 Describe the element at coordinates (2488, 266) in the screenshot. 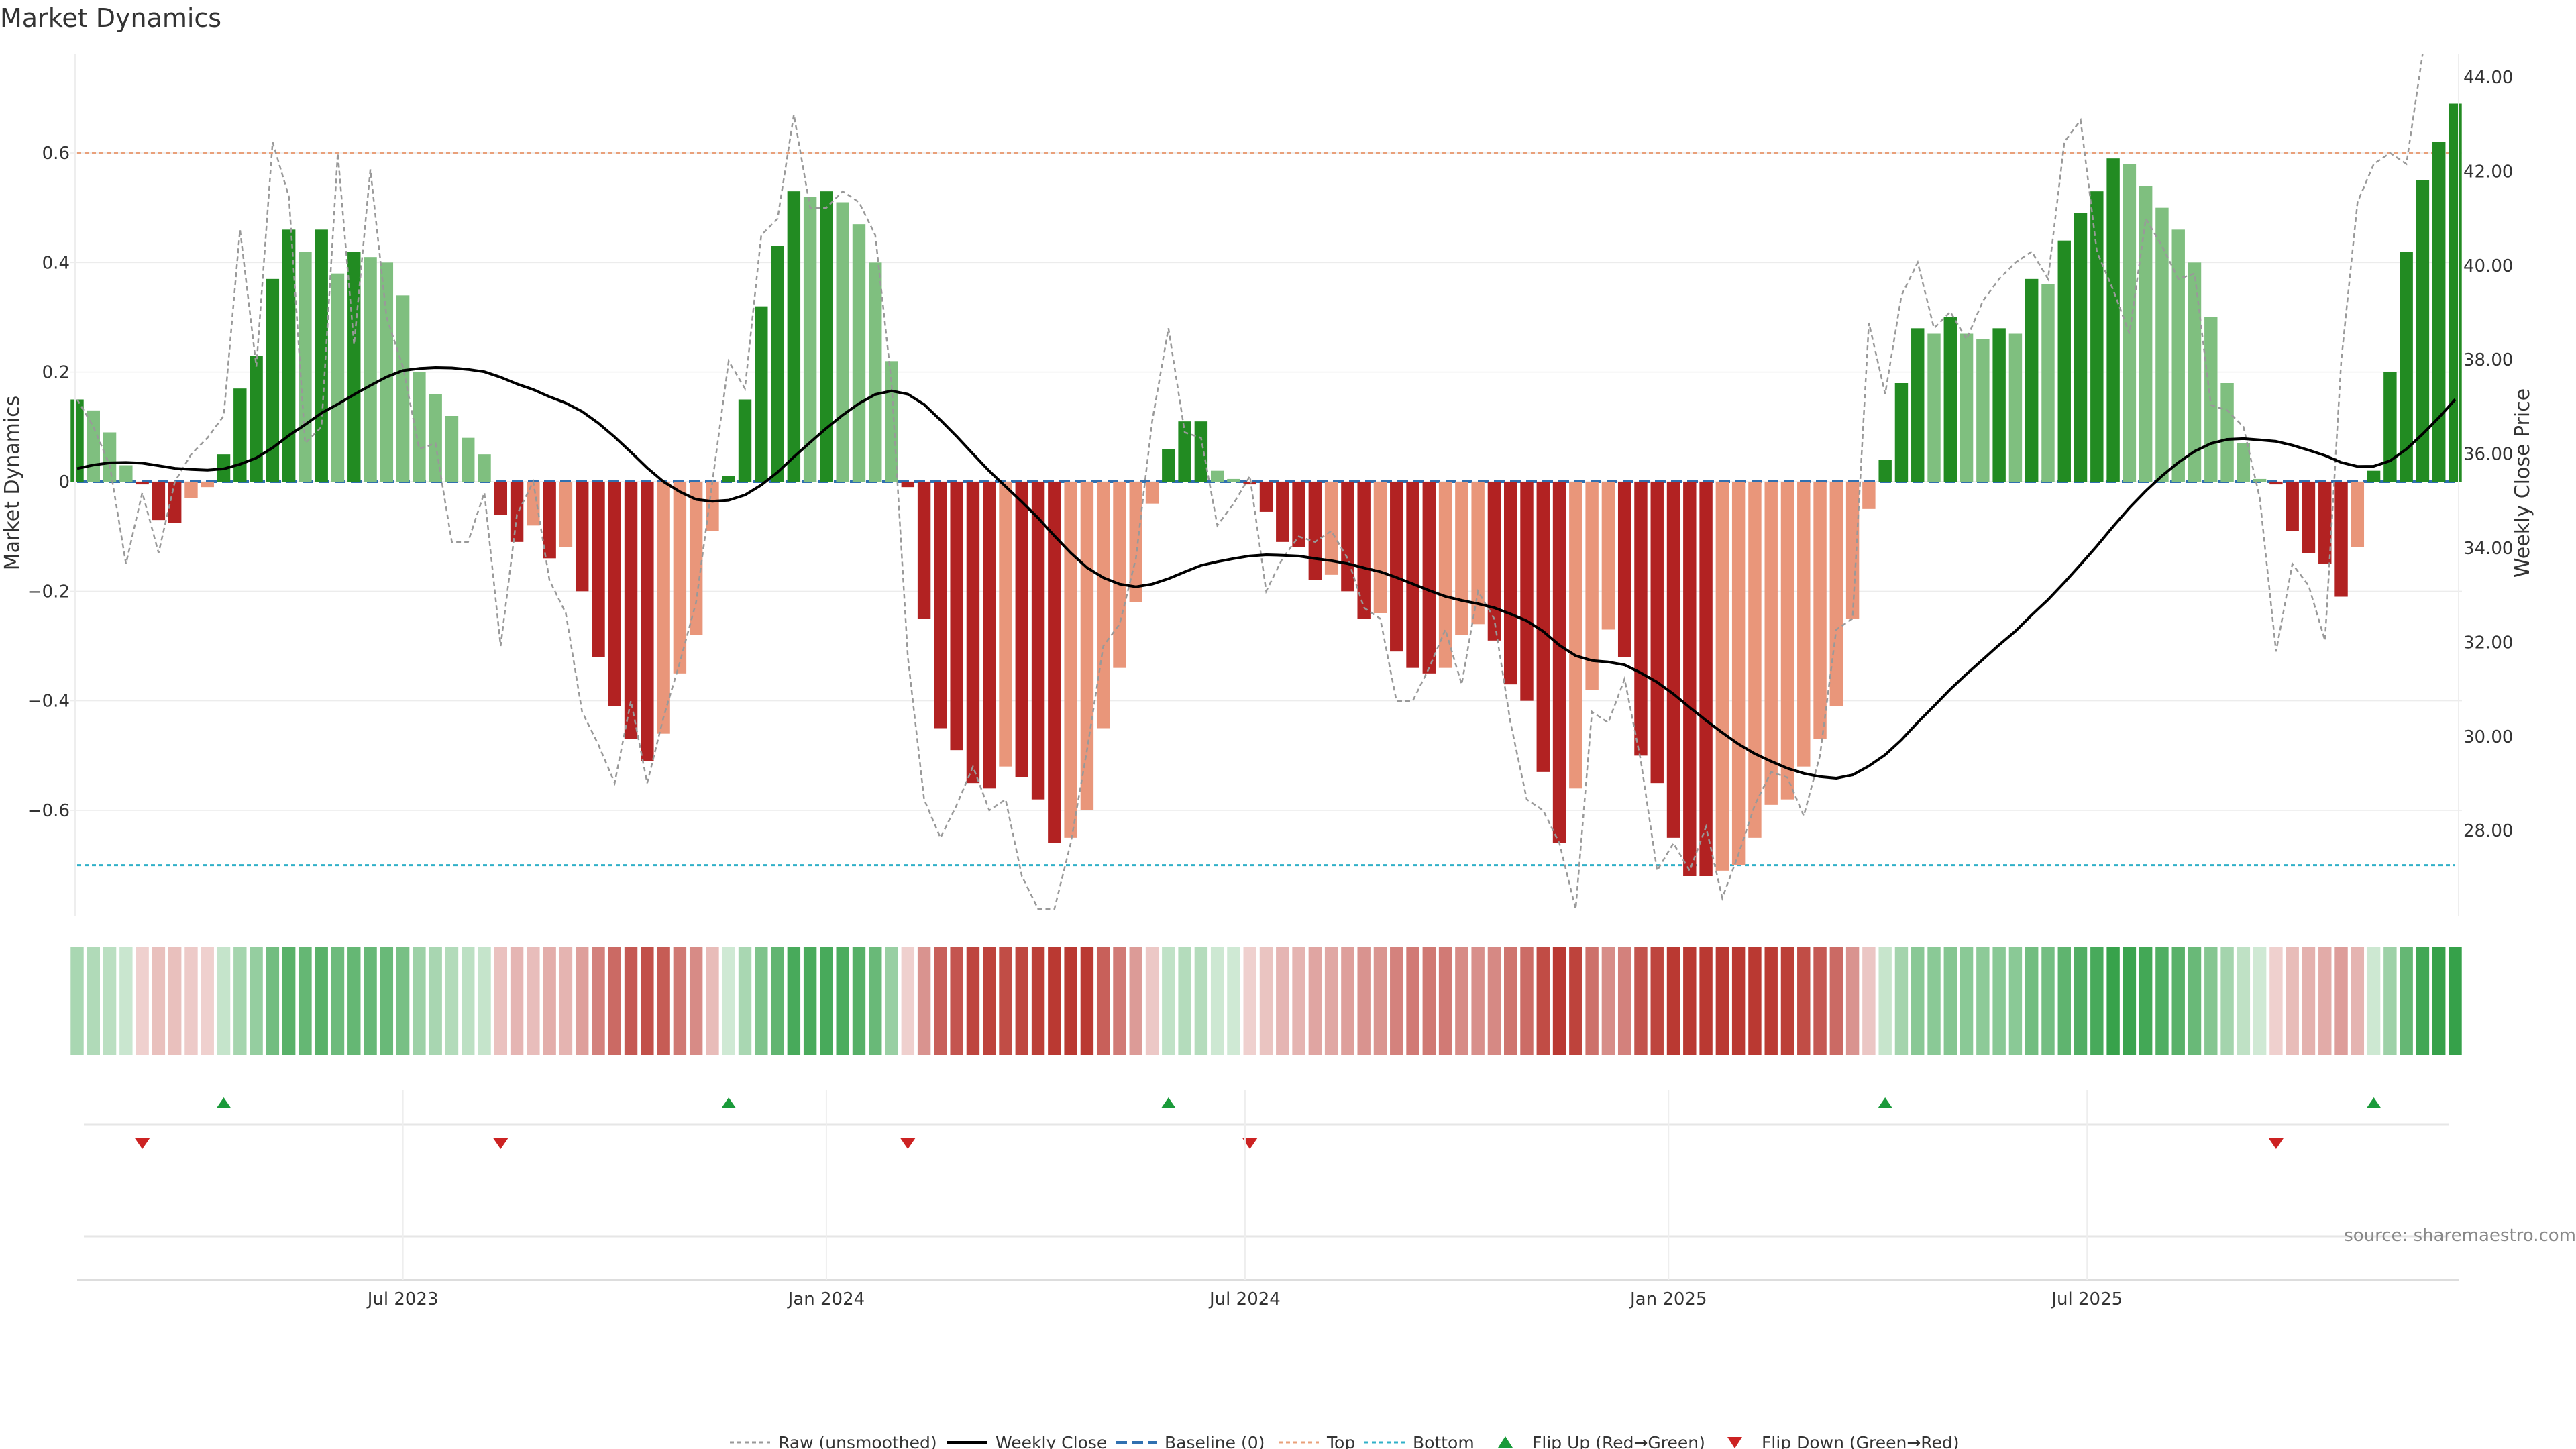

I see `right-tick-label: 40.00` at that location.